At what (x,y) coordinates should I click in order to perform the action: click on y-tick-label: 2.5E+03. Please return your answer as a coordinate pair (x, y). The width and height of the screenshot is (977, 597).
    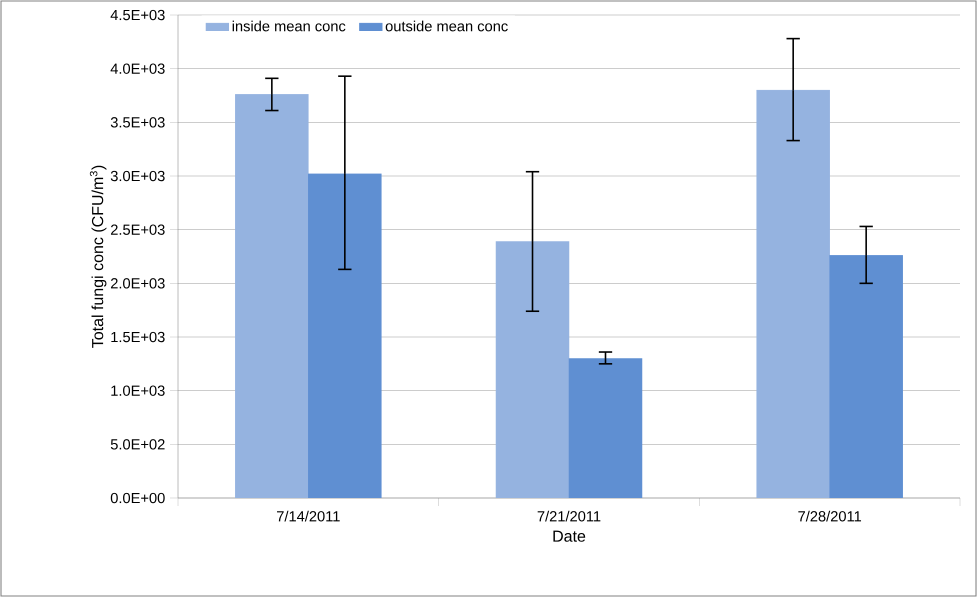
    Looking at the image, I should click on (137, 229).